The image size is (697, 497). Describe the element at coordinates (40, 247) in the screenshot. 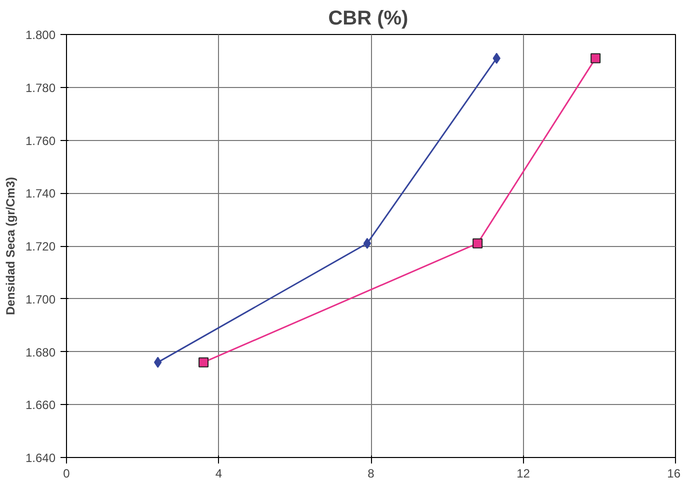

I see `y-tick-label: 1.720` at that location.